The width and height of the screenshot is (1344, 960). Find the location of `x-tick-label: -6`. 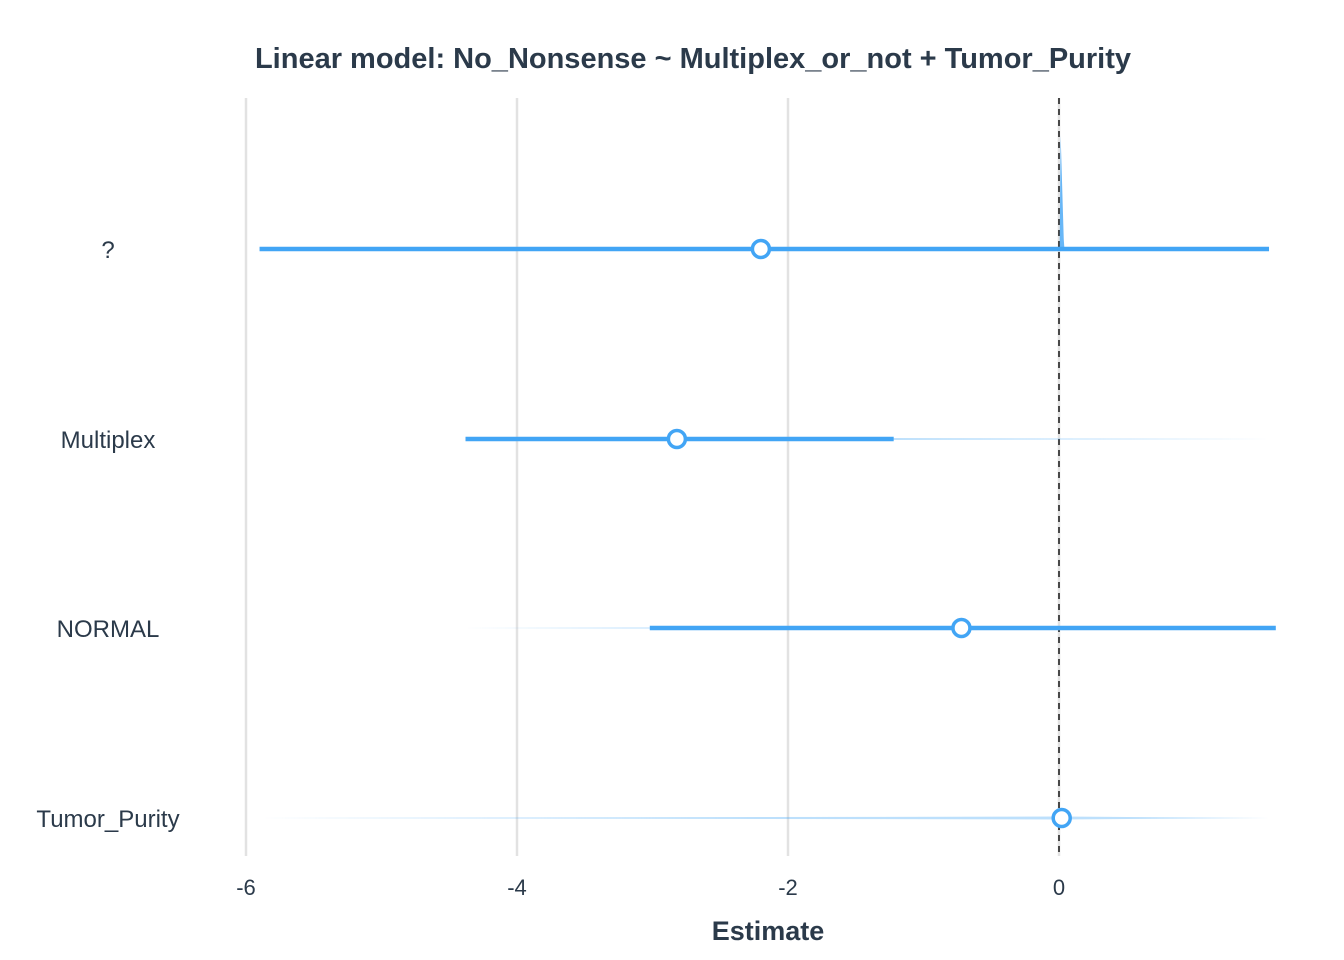

x-tick-label: -6 is located at coordinates (246, 887).